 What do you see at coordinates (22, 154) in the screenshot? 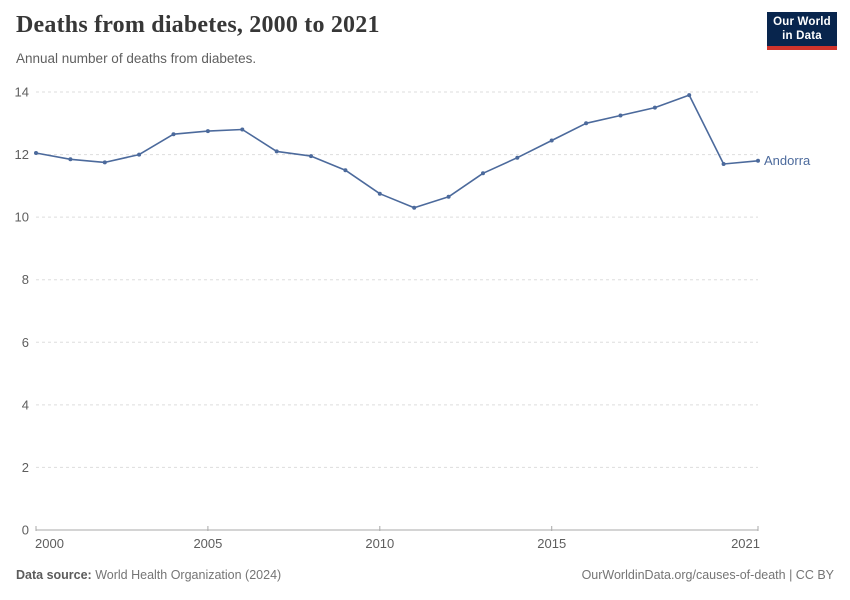
I see `y-tick-label: 12` at bounding box center [22, 154].